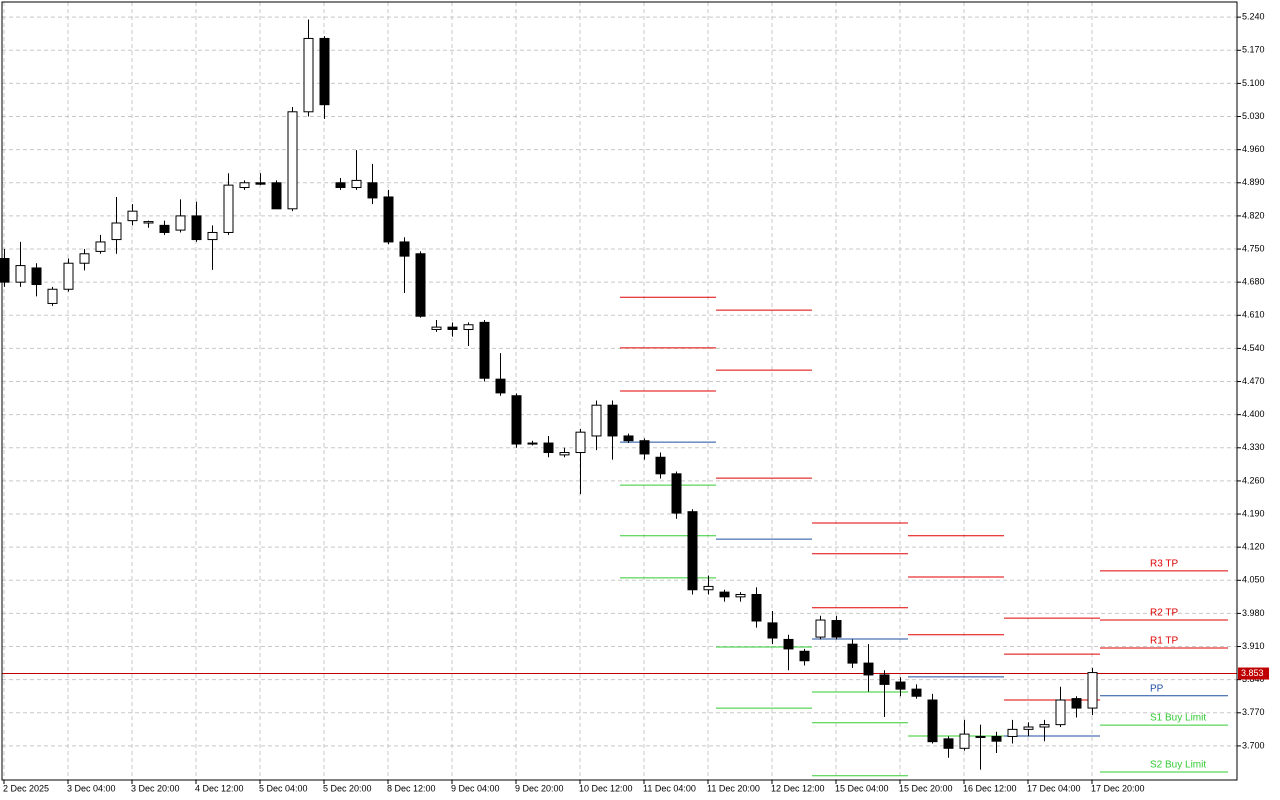 The height and width of the screenshot is (800, 1280). What do you see at coordinates (1253, 116) in the screenshot?
I see `y-tick-label: 5.030` at bounding box center [1253, 116].